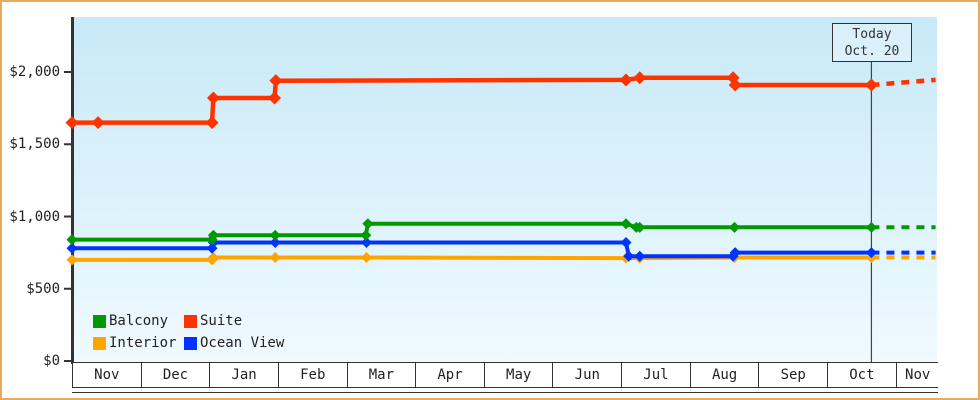 This screenshot has height=400, width=980. What do you see at coordinates (175, 375) in the screenshot?
I see `x-axis-month-dec: Dec` at bounding box center [175, 375].